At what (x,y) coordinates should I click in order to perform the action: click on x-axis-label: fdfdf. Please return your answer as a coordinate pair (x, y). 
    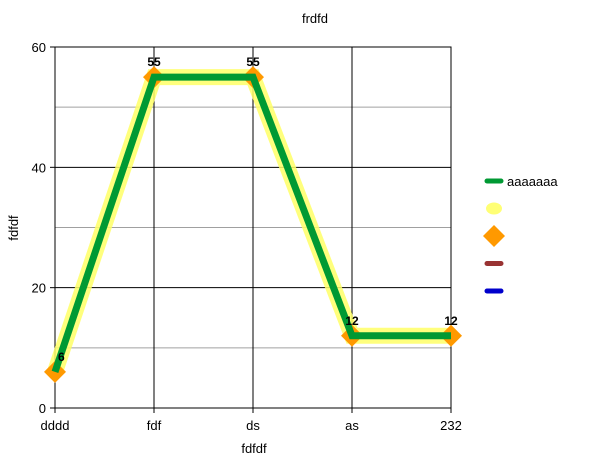
    Looking at the image, I should click on (254, 448).